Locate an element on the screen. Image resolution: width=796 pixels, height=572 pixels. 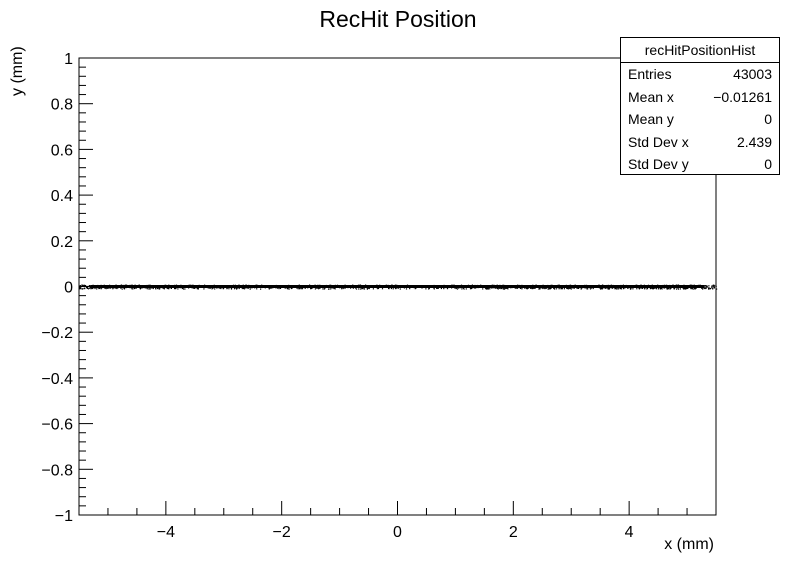
x-tick-label: 0 is located at coordinates (397, 532).